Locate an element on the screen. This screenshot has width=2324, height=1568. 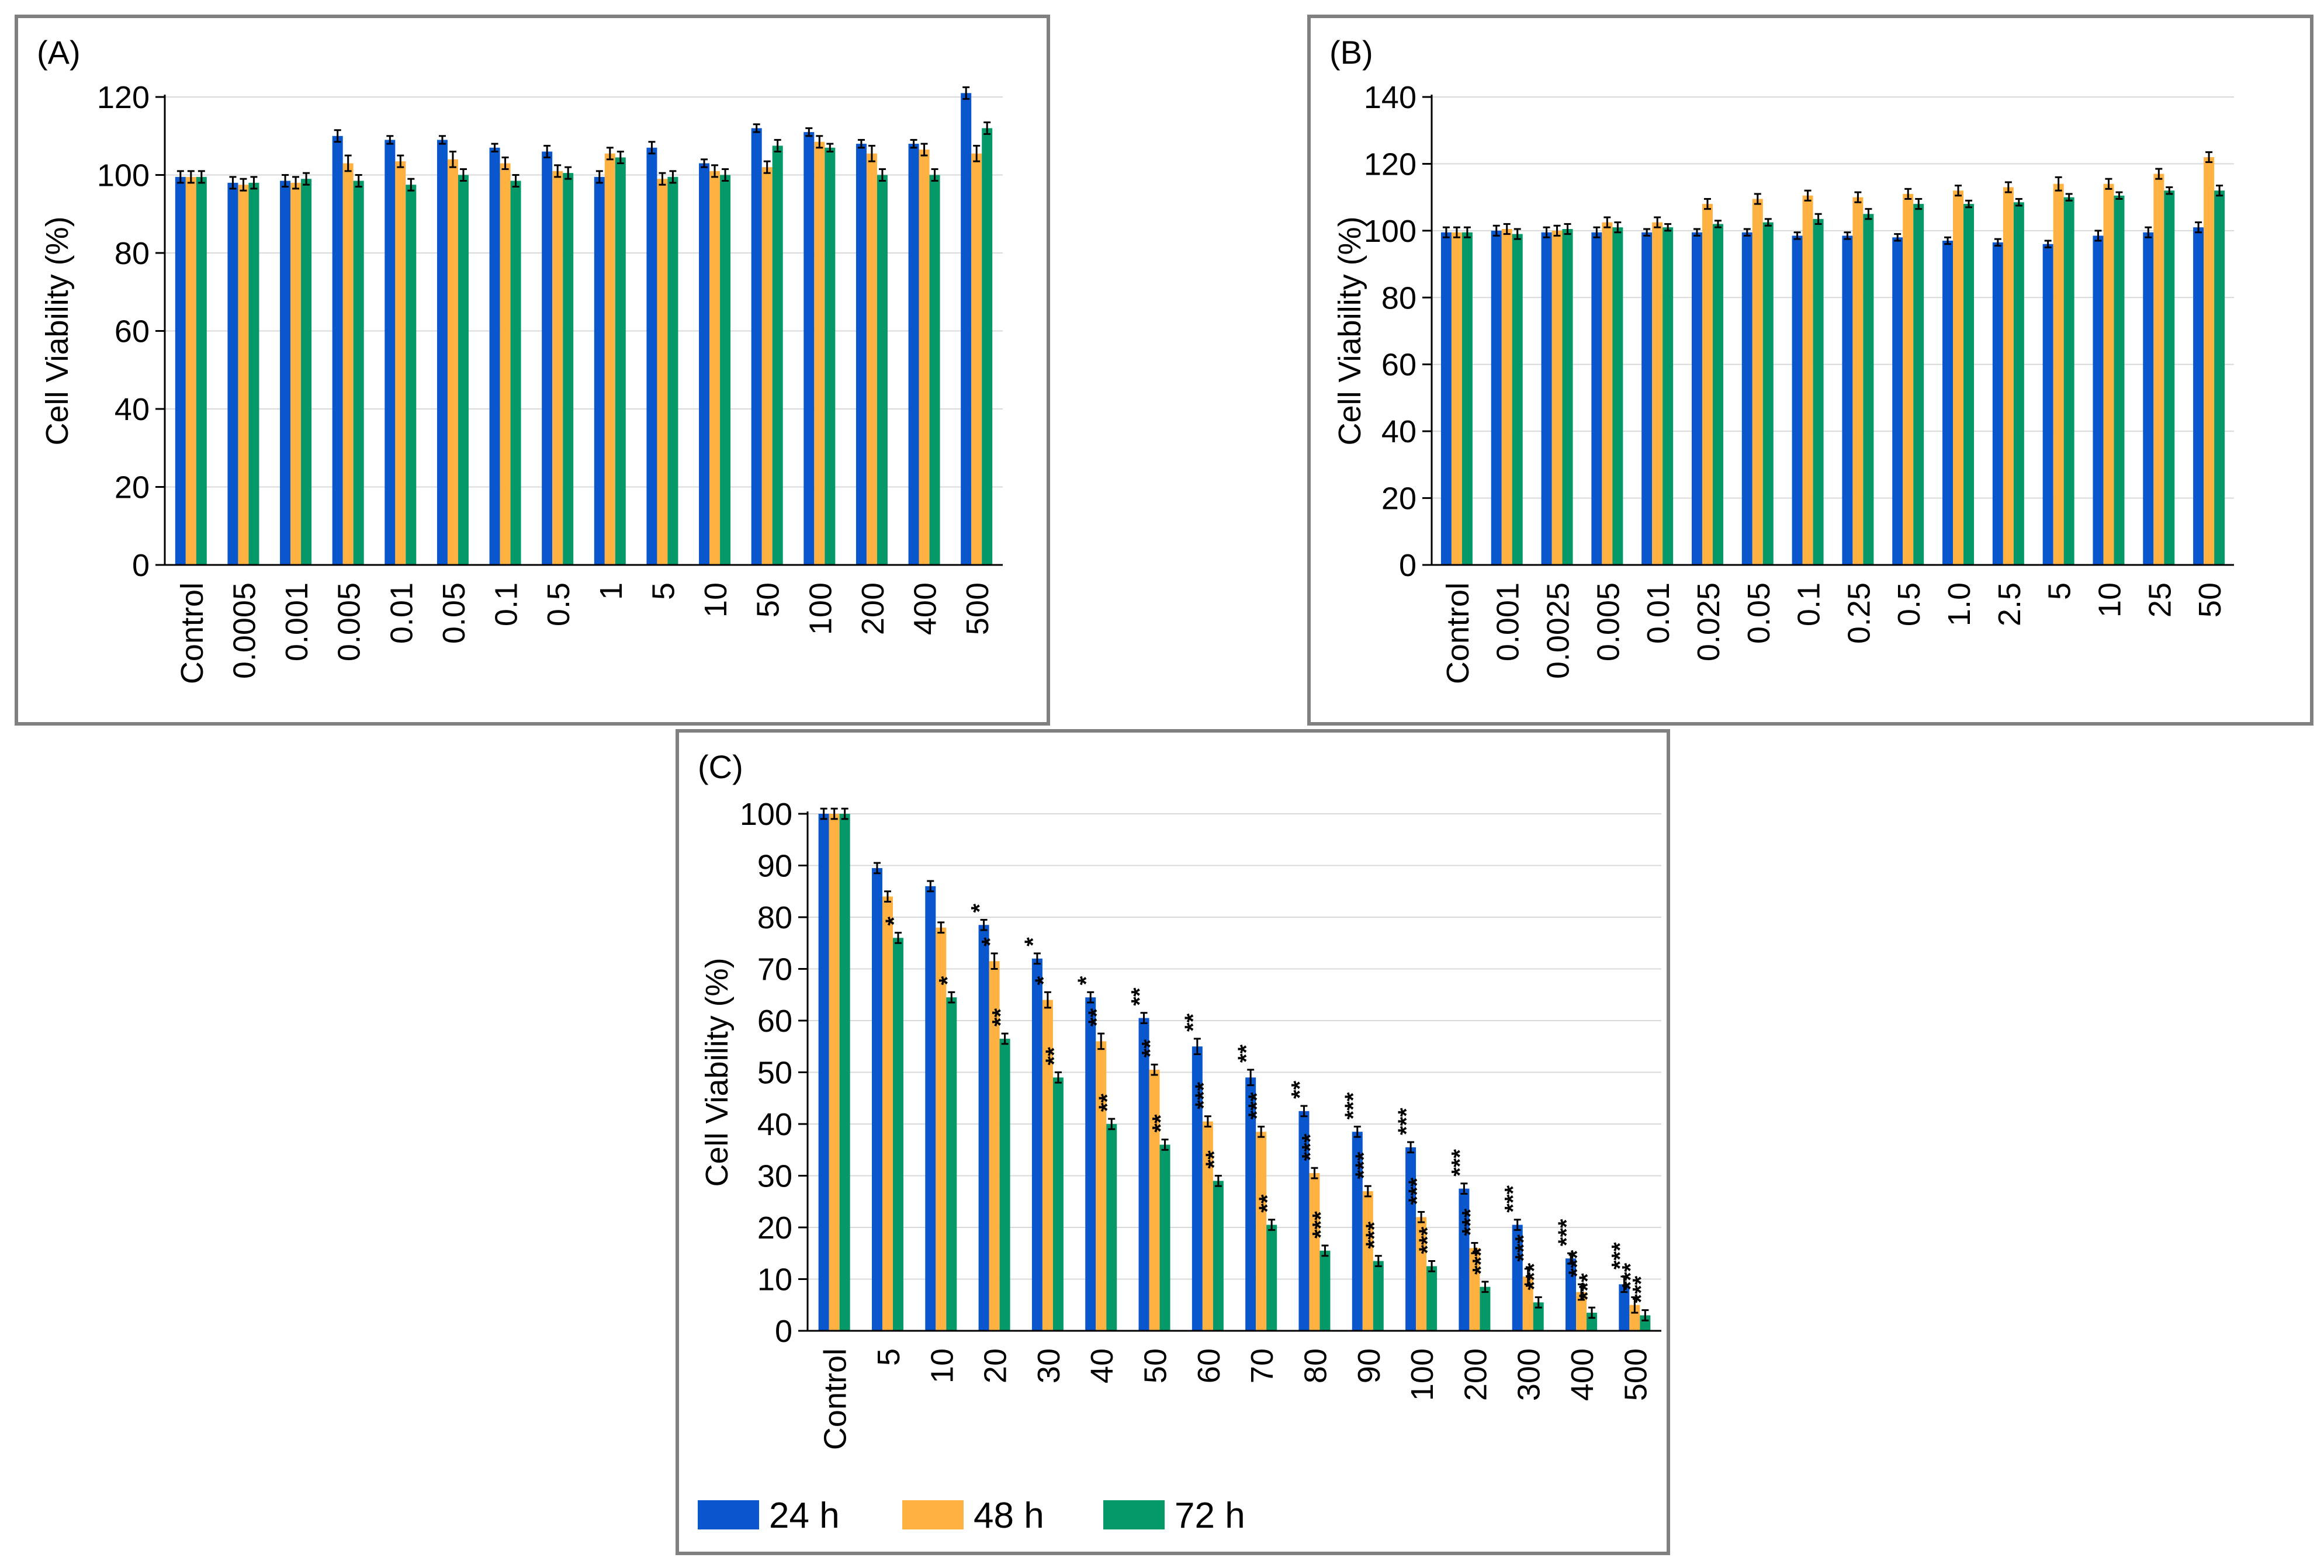
legend-swatch is located at coordinates (728, 1515).